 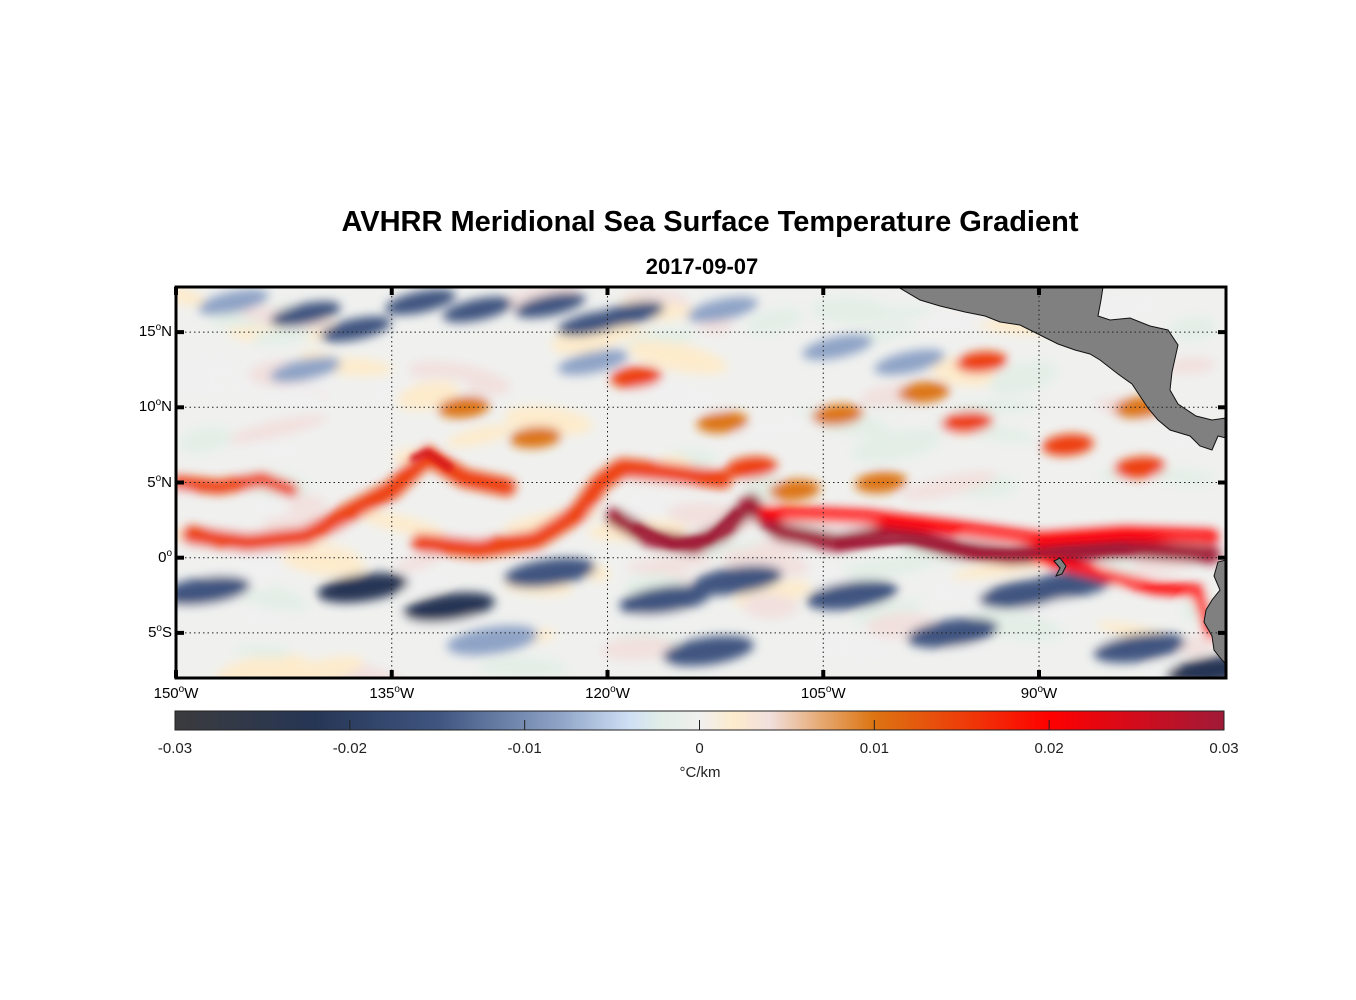 I want to click on colorbar-ticks, so click(x=699, y=725).